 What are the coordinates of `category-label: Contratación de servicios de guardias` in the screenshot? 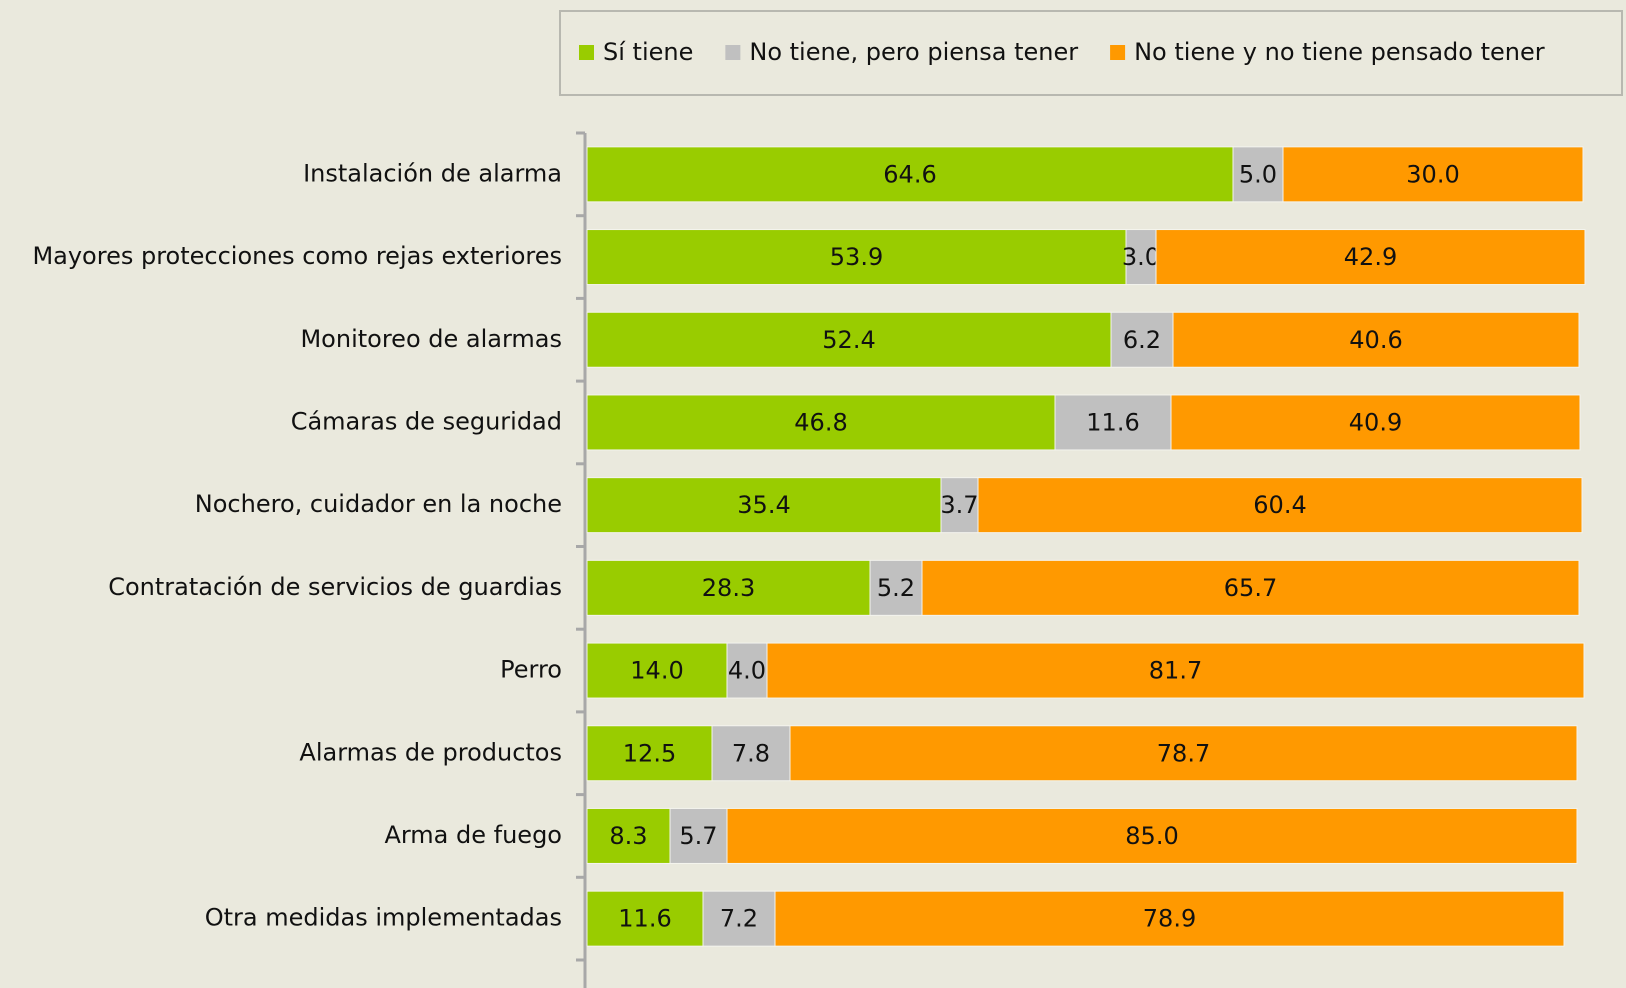 It's located at (335, 587).